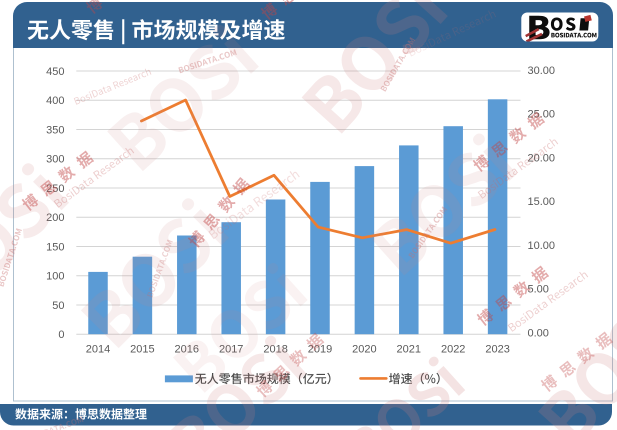 Image resolution: width=617 pixels, height=430 pixels. I want to click on svg-text: 350, so click(55, 130).